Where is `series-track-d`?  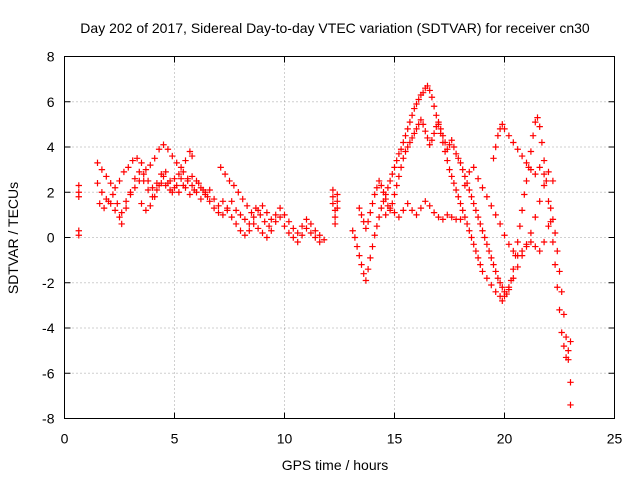 series-track-d is located at coordinates (205, 197).